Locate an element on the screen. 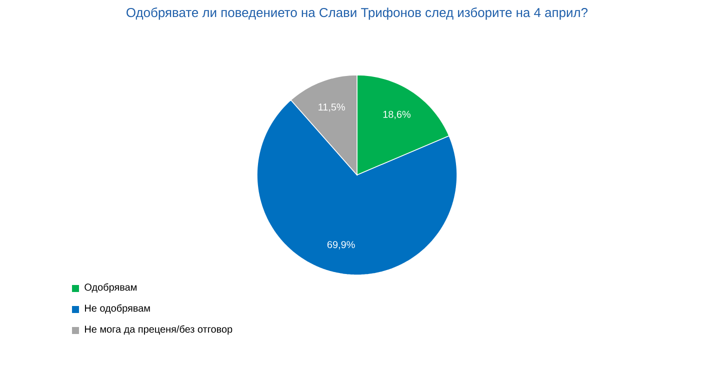 This screenshot has width=714, height=375. data-label: 69,9% is located at coordinates (341, 245).